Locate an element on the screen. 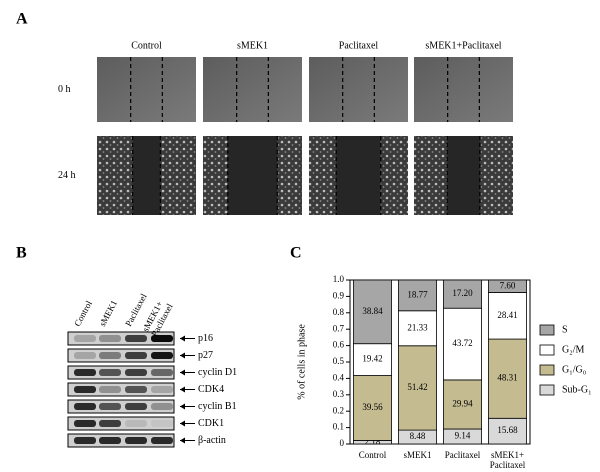  row-label: 0 h is located at coordinates (64, 89).